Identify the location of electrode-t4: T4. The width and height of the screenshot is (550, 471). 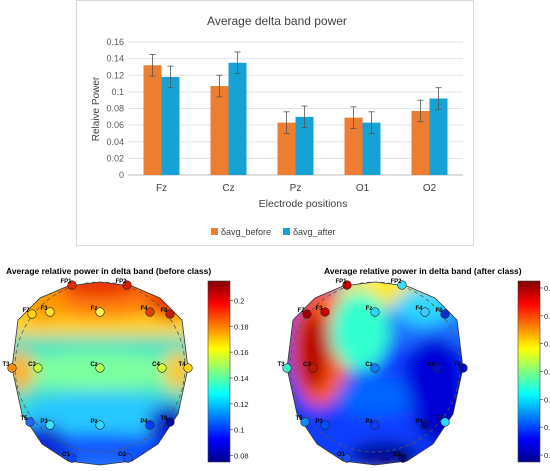
(185, 367).